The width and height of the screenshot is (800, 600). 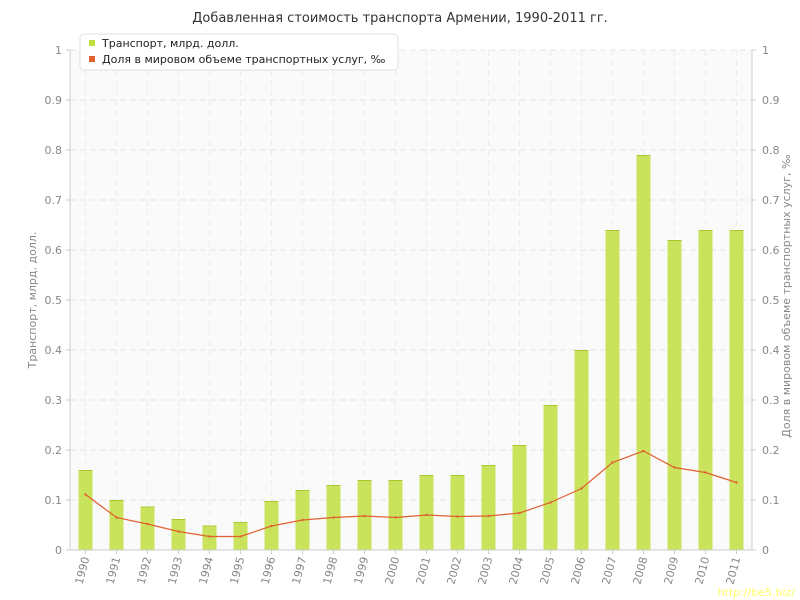 I want to click on line-point-1998, so click(x=333, y=517).